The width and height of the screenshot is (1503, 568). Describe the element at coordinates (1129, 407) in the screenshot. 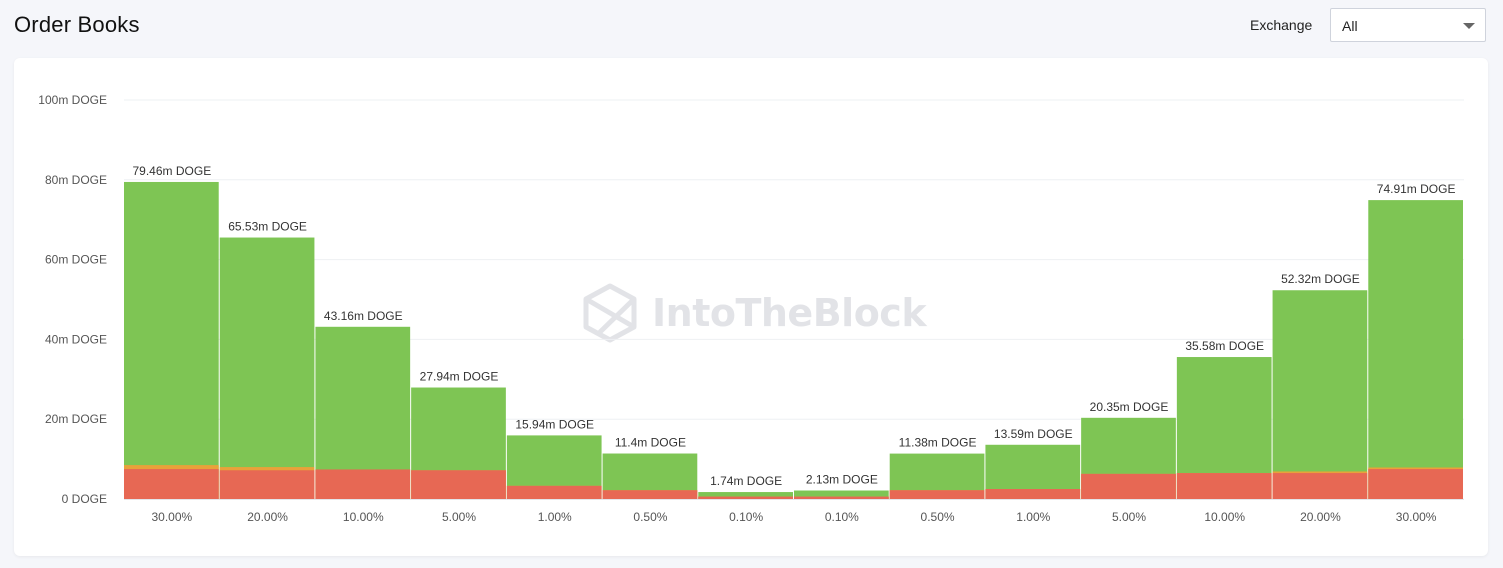

I see `bar-value-label: 20.35m DOGE` at that location.